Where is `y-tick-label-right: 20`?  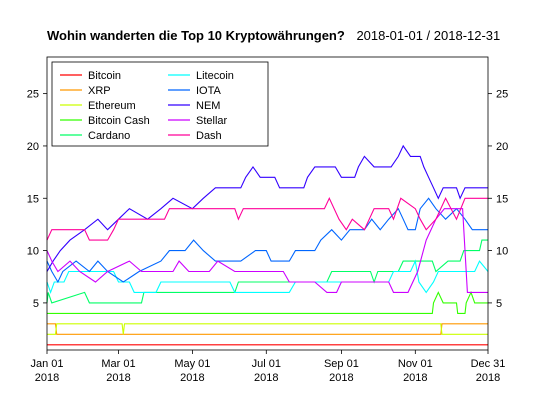 y-tick-label-right: 20 is located at coordinates (502, 147).